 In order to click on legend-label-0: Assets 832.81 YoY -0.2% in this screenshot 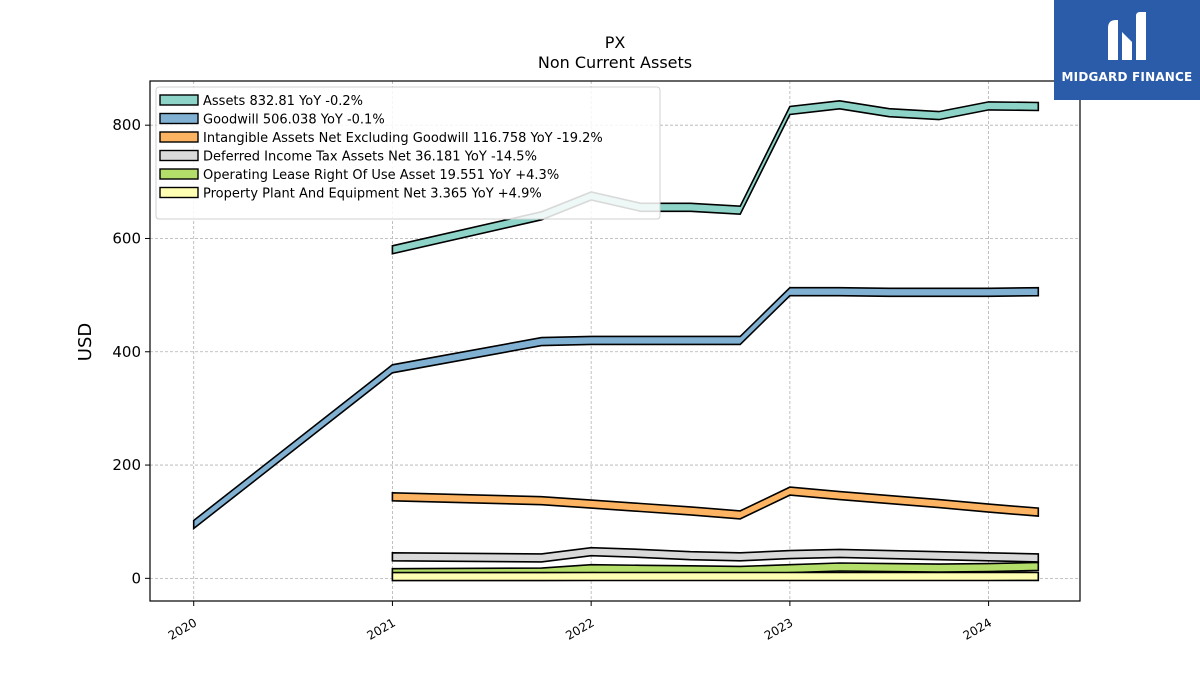, I will do `click(283, 101)`.